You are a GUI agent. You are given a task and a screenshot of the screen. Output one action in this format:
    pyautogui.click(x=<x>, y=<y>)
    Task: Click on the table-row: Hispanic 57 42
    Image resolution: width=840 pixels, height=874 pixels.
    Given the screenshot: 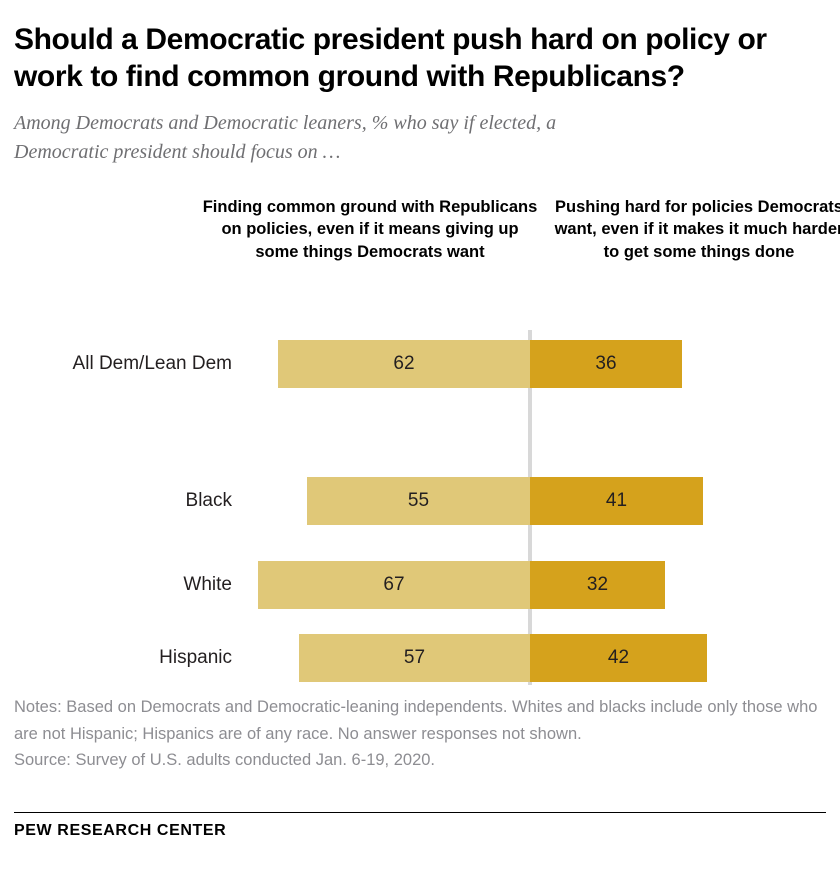 What is the action you would take?
    pyautogui.click(x=420, y=658)
    